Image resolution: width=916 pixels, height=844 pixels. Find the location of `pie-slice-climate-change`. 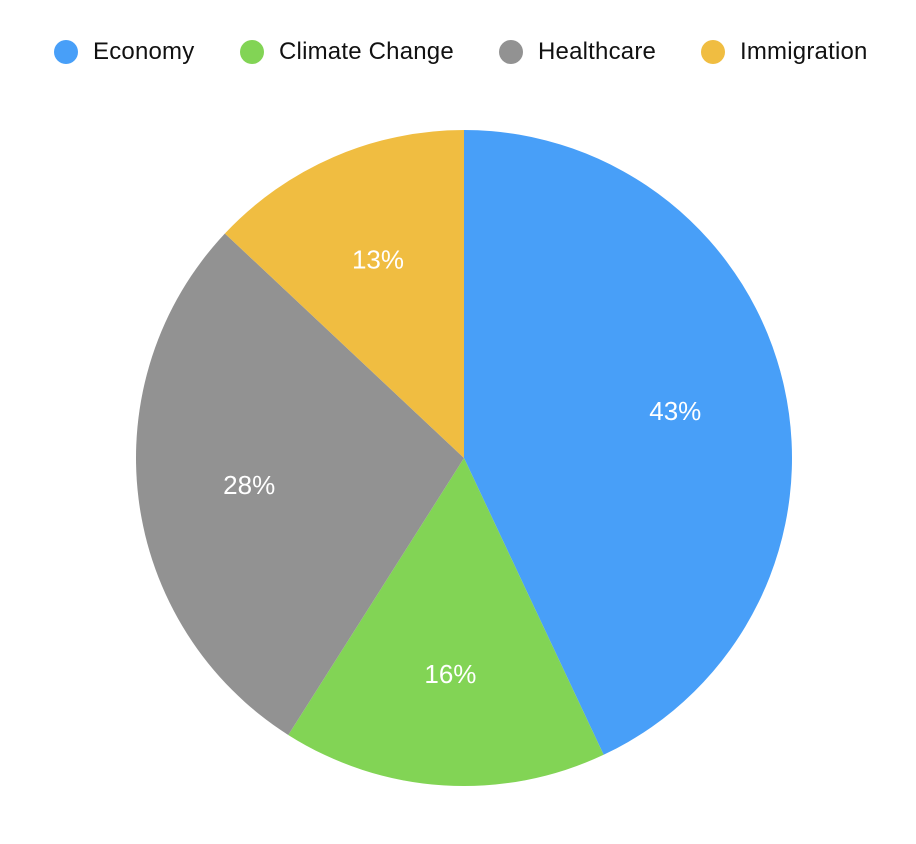

pie-slice-climate-change is located at coordinates (446, 622).